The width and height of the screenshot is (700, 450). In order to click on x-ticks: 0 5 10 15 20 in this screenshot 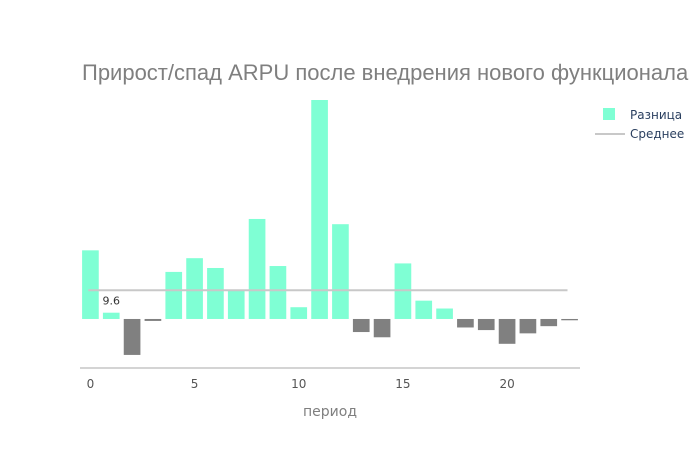, I will do `click(301, 384)`.